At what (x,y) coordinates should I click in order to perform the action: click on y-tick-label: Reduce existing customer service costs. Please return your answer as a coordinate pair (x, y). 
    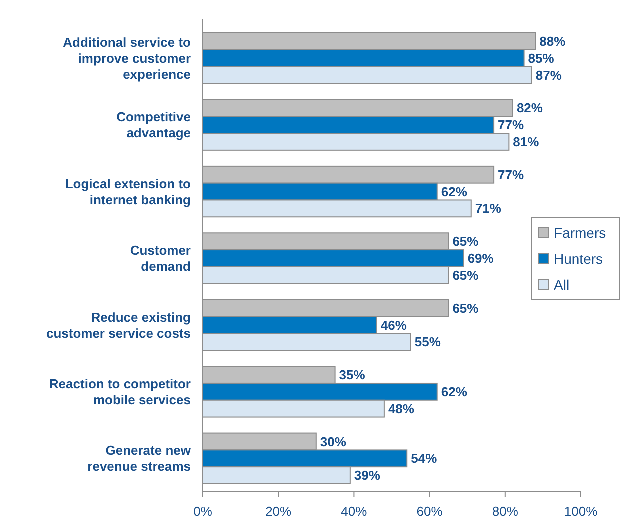
    Looking at the image, I should click on (119, 325).